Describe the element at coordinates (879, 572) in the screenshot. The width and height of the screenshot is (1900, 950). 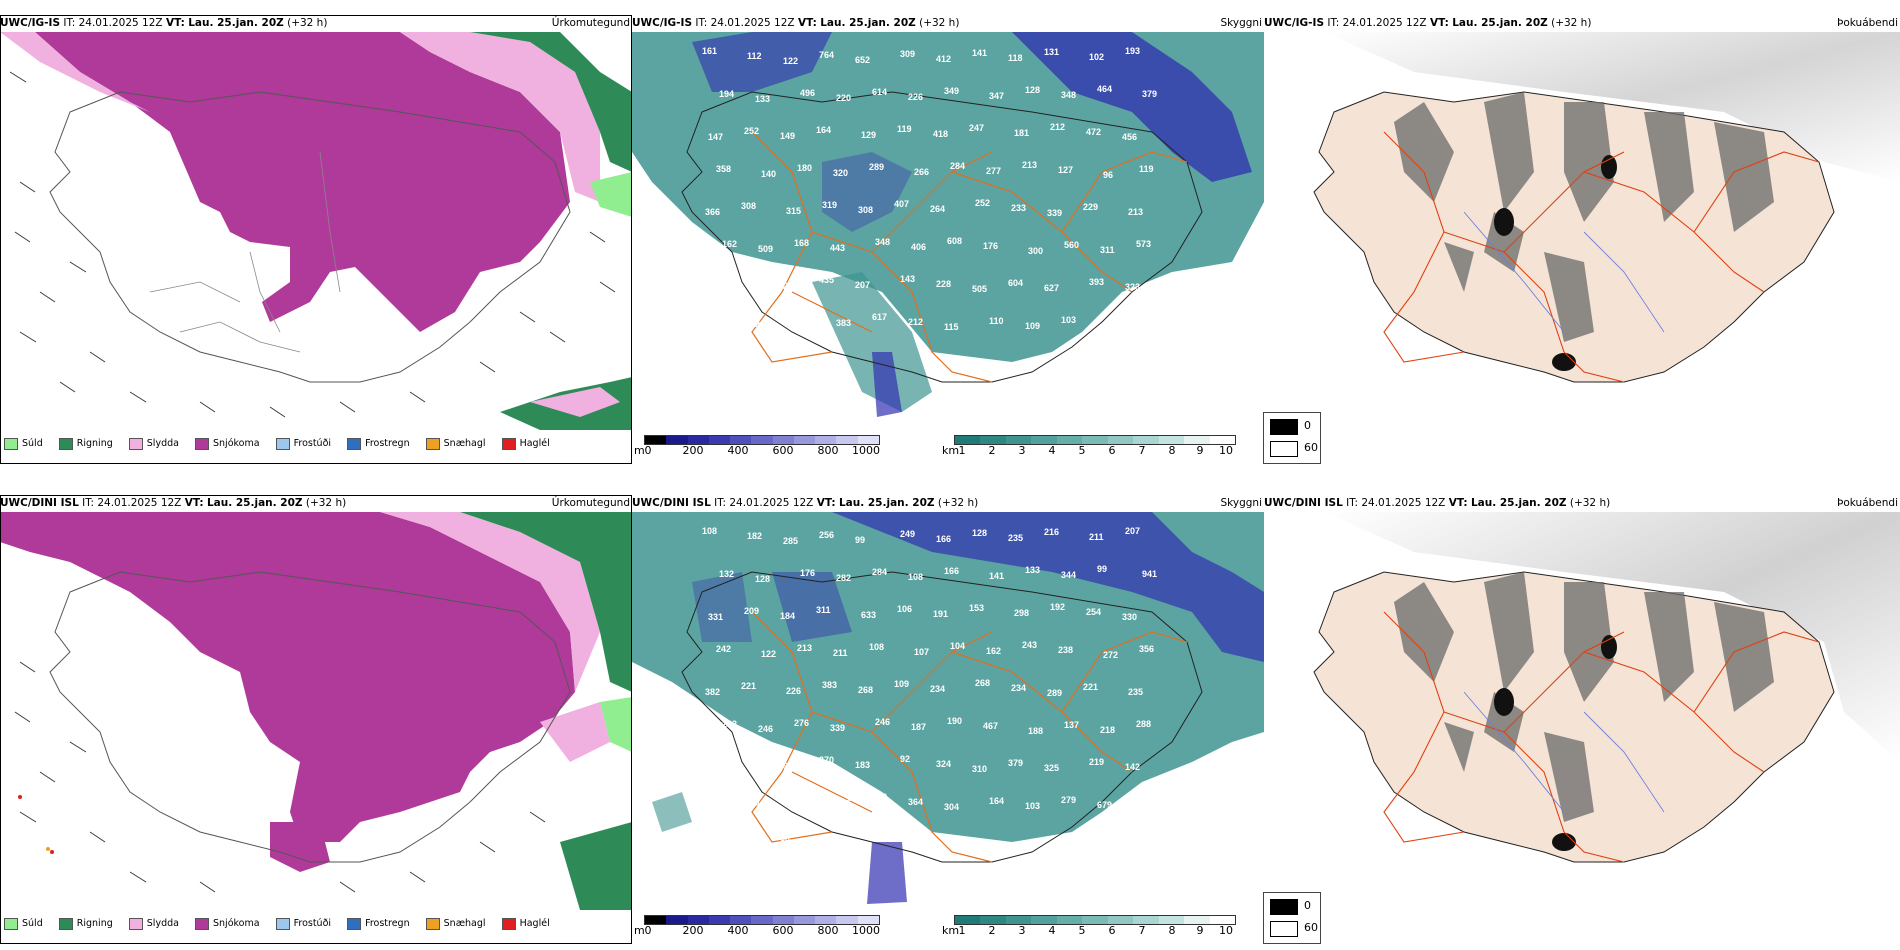
I see `visibility-value-label: 284` at that location.